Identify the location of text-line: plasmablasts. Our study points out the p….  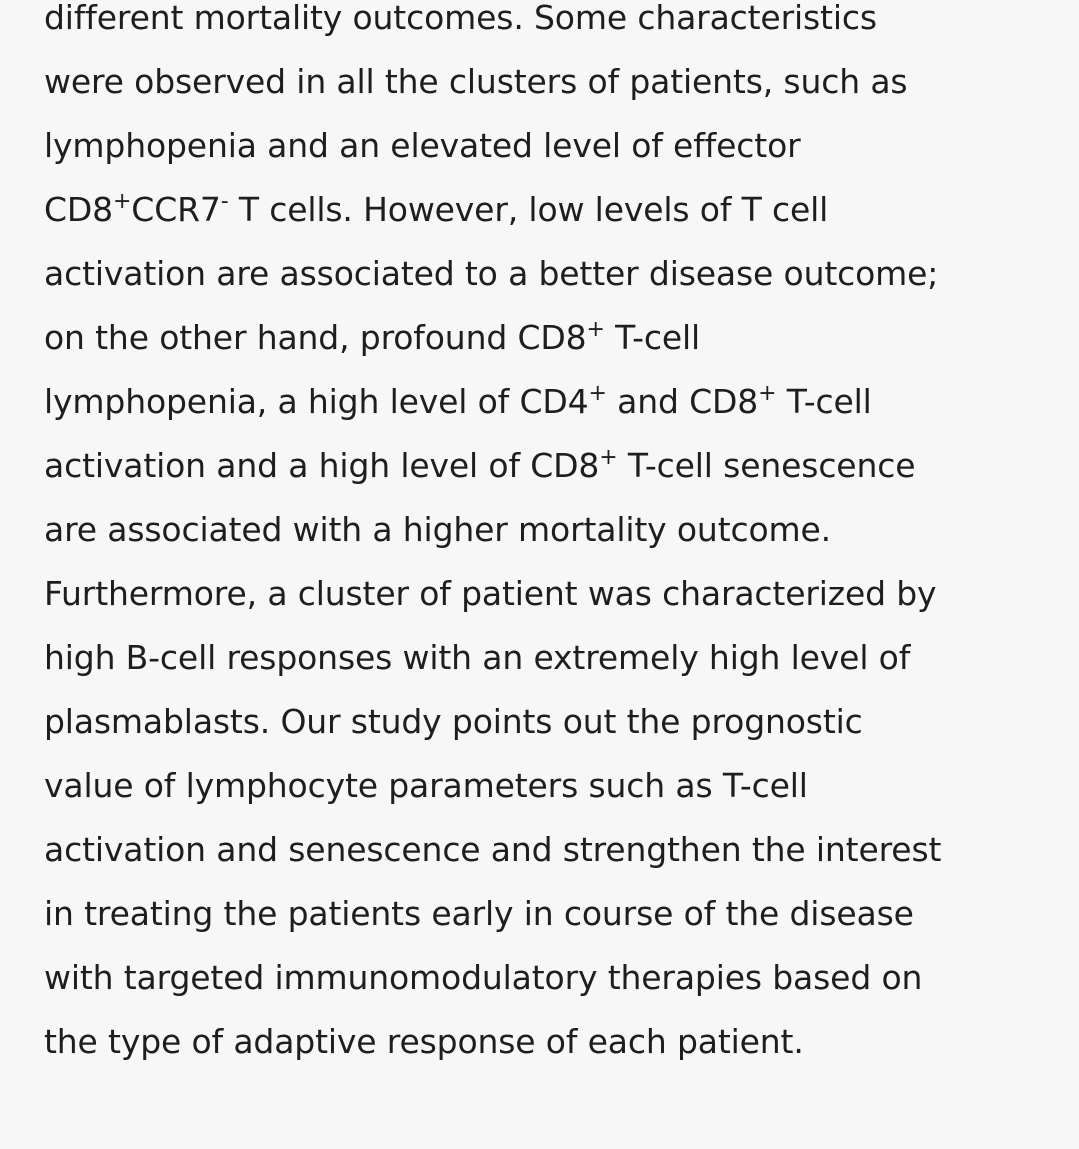
(453, 721).